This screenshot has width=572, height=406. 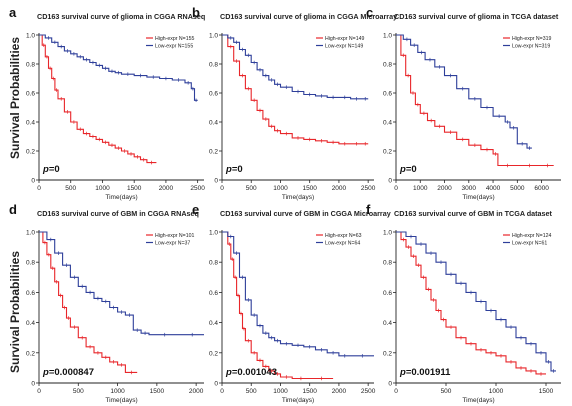 What do you see at coordinates (344, 47) in the screenshot?
I see `legend-entry: Low-expr N=149` at bounding box center [344, 47].